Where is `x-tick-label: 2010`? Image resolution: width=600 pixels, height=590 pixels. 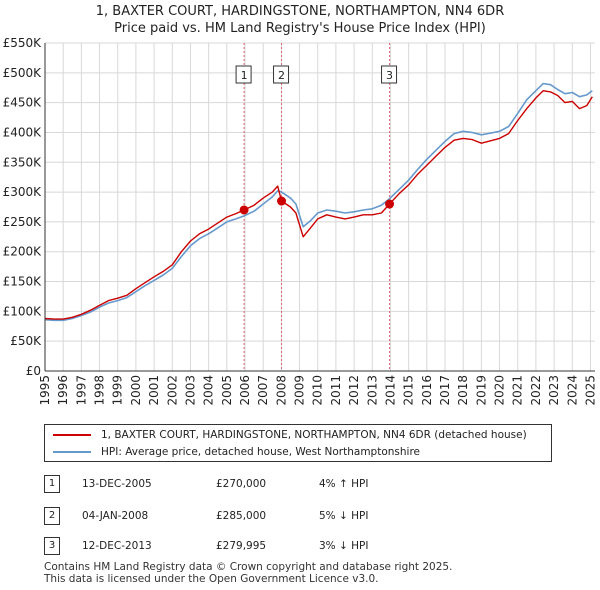 x-tick-label: 2010 is located at coordinates (318, 390).